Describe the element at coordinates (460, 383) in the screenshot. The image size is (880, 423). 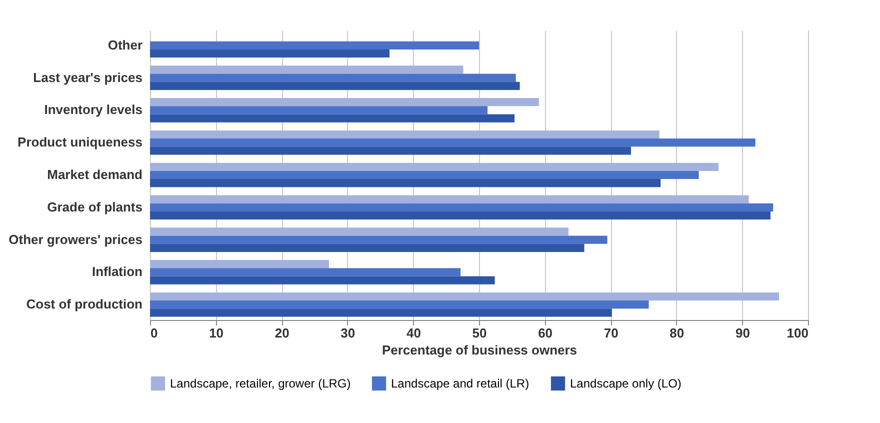
I see `legend-label: Landscape and retail (LR)` at that location.